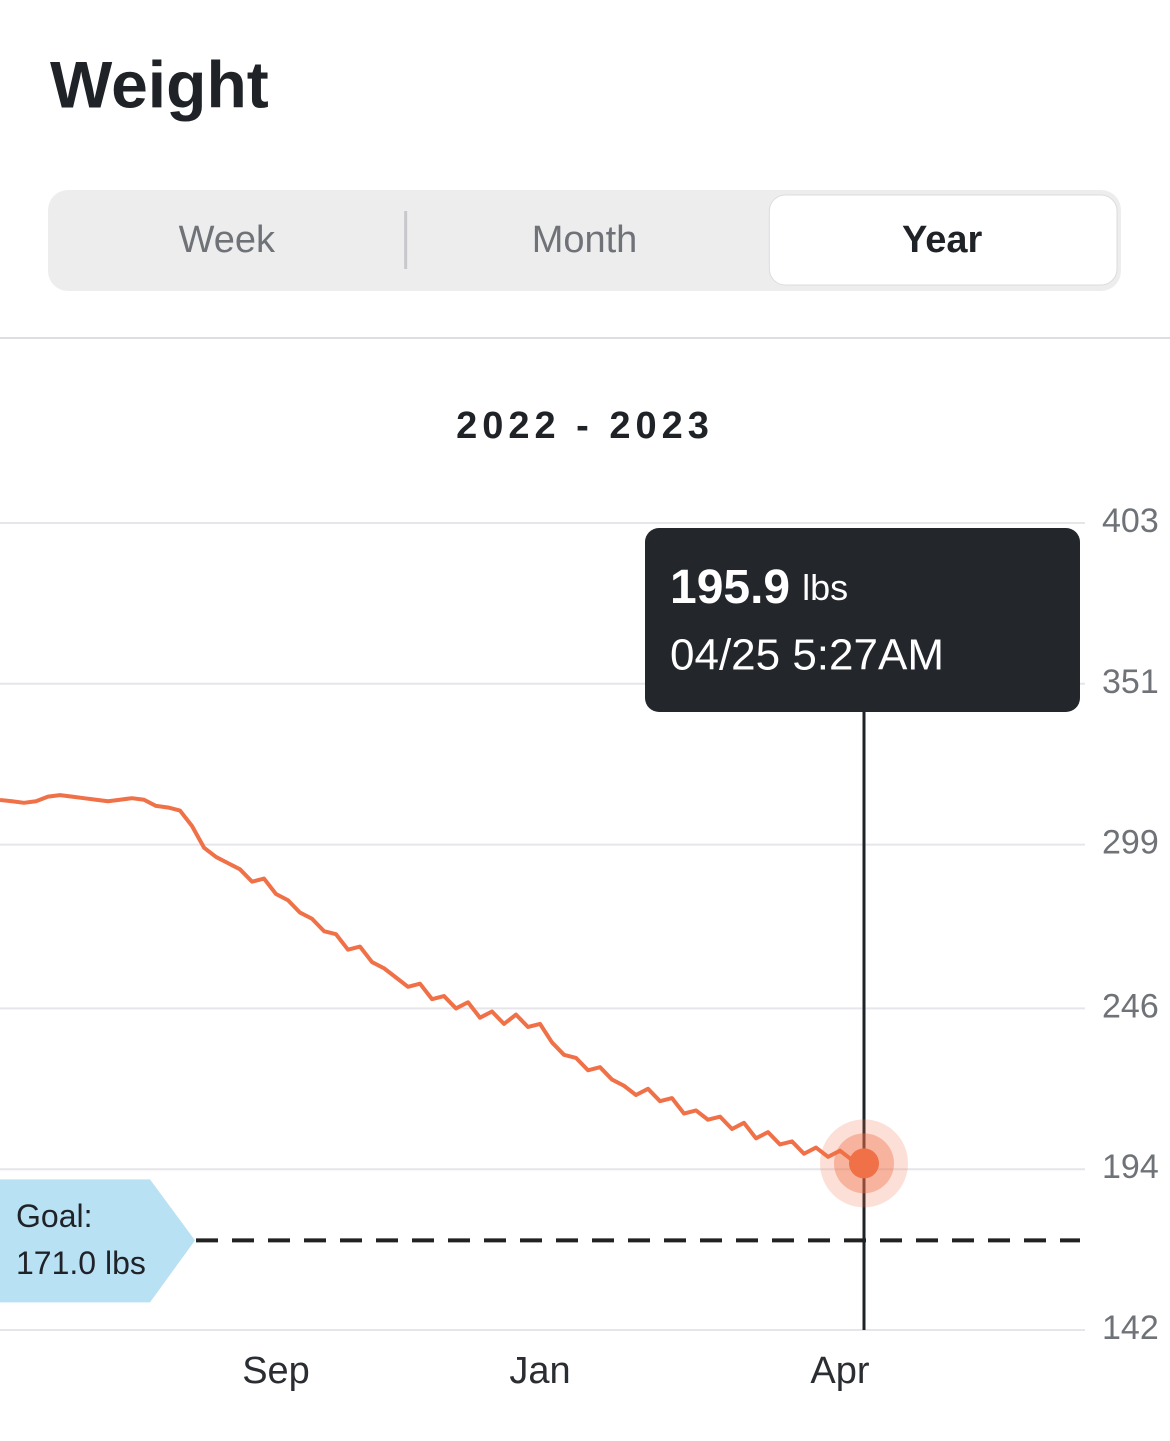 This screenshot has width=1170, height=1441. Describe the element at coordinates (807, 655) in the screenshot. I see `tooltip-date: 04/25 5:27AM` at that location.